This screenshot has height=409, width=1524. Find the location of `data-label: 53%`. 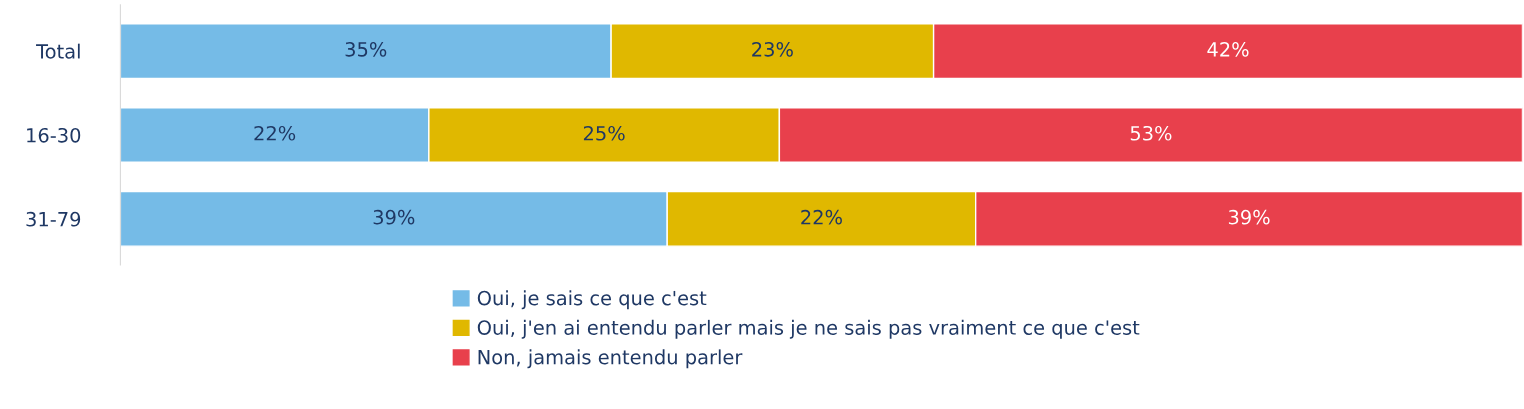

data-label: 53% is located at coordinates (1151, 133).